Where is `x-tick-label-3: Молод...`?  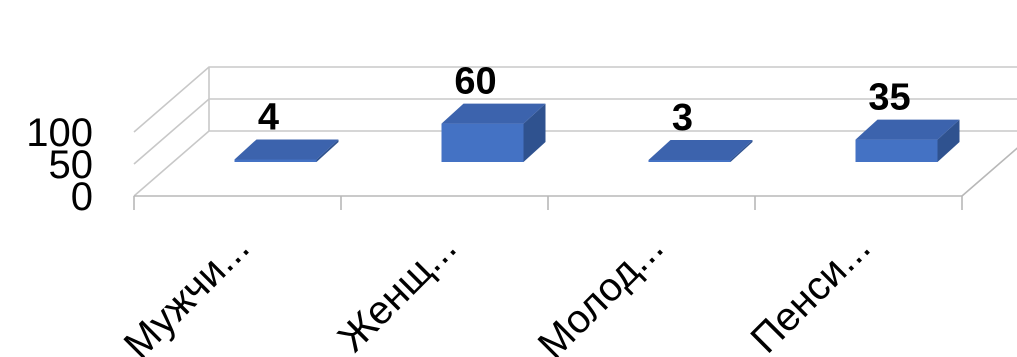
x-tick-label-3: Молод... is located at coordinates (601, 291).